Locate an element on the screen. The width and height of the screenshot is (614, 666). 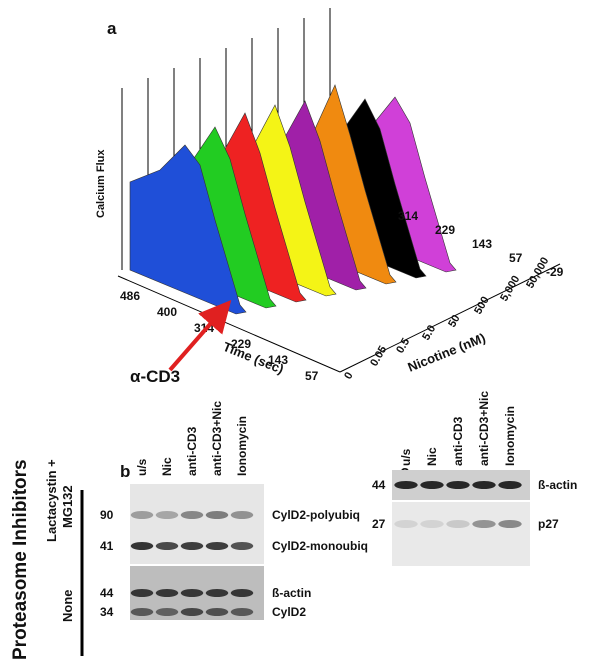
band-label: p27 is located at coordinates (548, 524).